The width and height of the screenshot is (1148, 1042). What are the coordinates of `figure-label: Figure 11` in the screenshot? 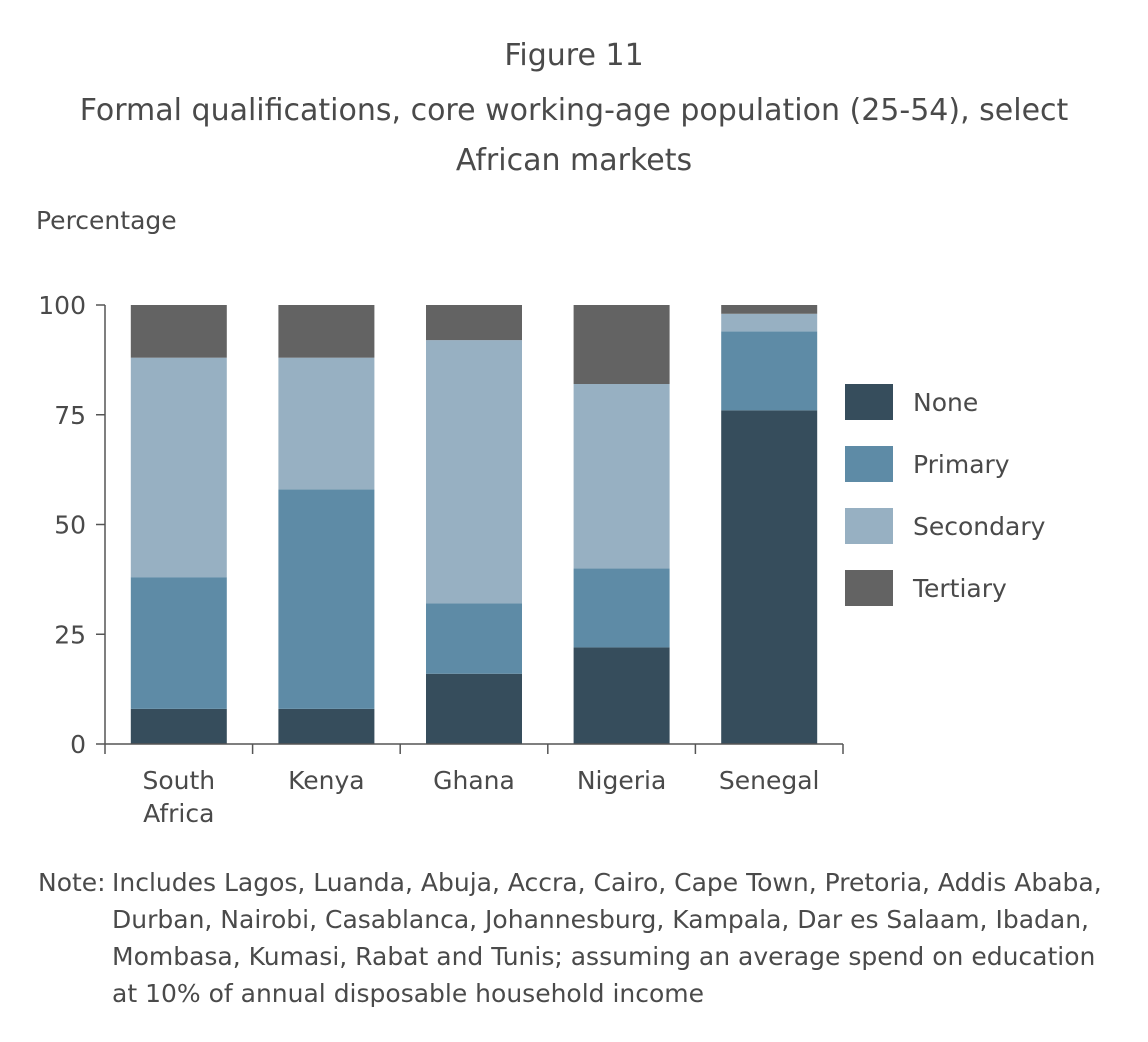 It's located at (574, 55).